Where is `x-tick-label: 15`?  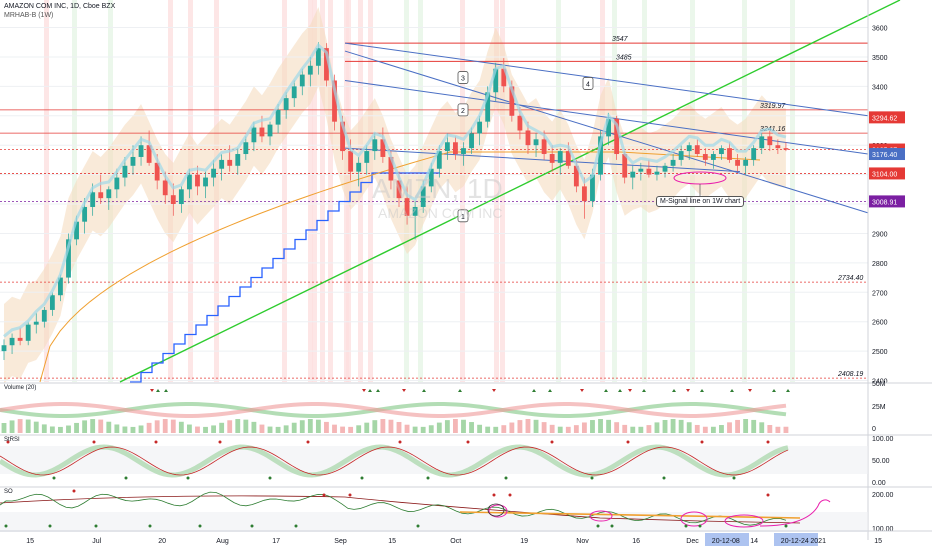 x-tick-label: 15 is located at coordinates (878, 541).